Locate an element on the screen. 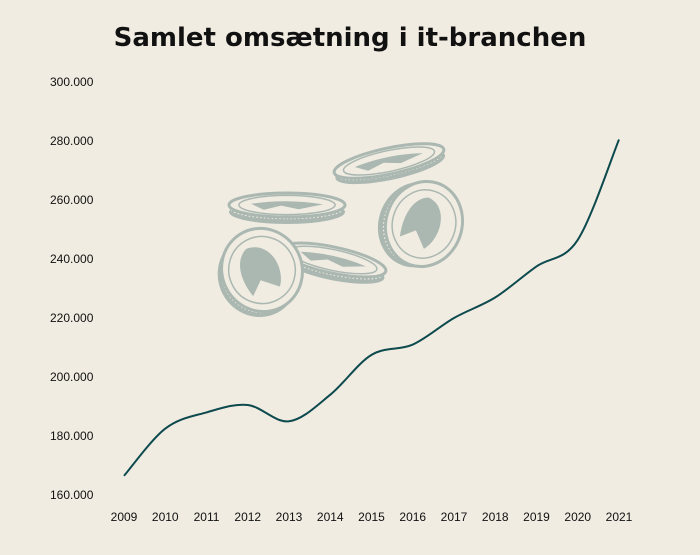  y-tick-label: 300.000 is located at coordinates (72, 82).